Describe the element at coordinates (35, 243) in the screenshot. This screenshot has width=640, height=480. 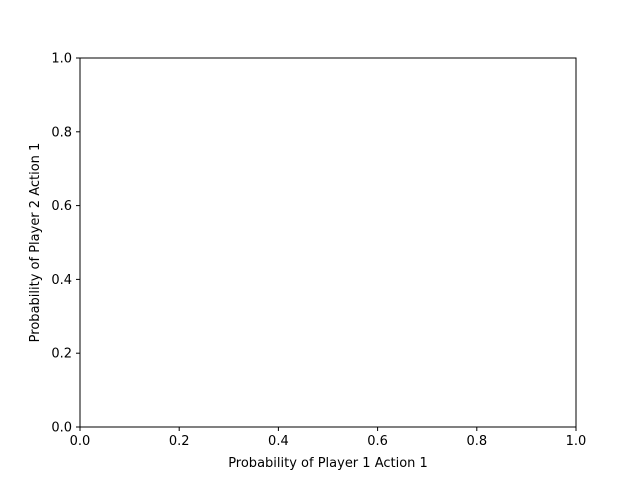
I see `y-axis-label: Probability of Player 2 Action 1` at that location.